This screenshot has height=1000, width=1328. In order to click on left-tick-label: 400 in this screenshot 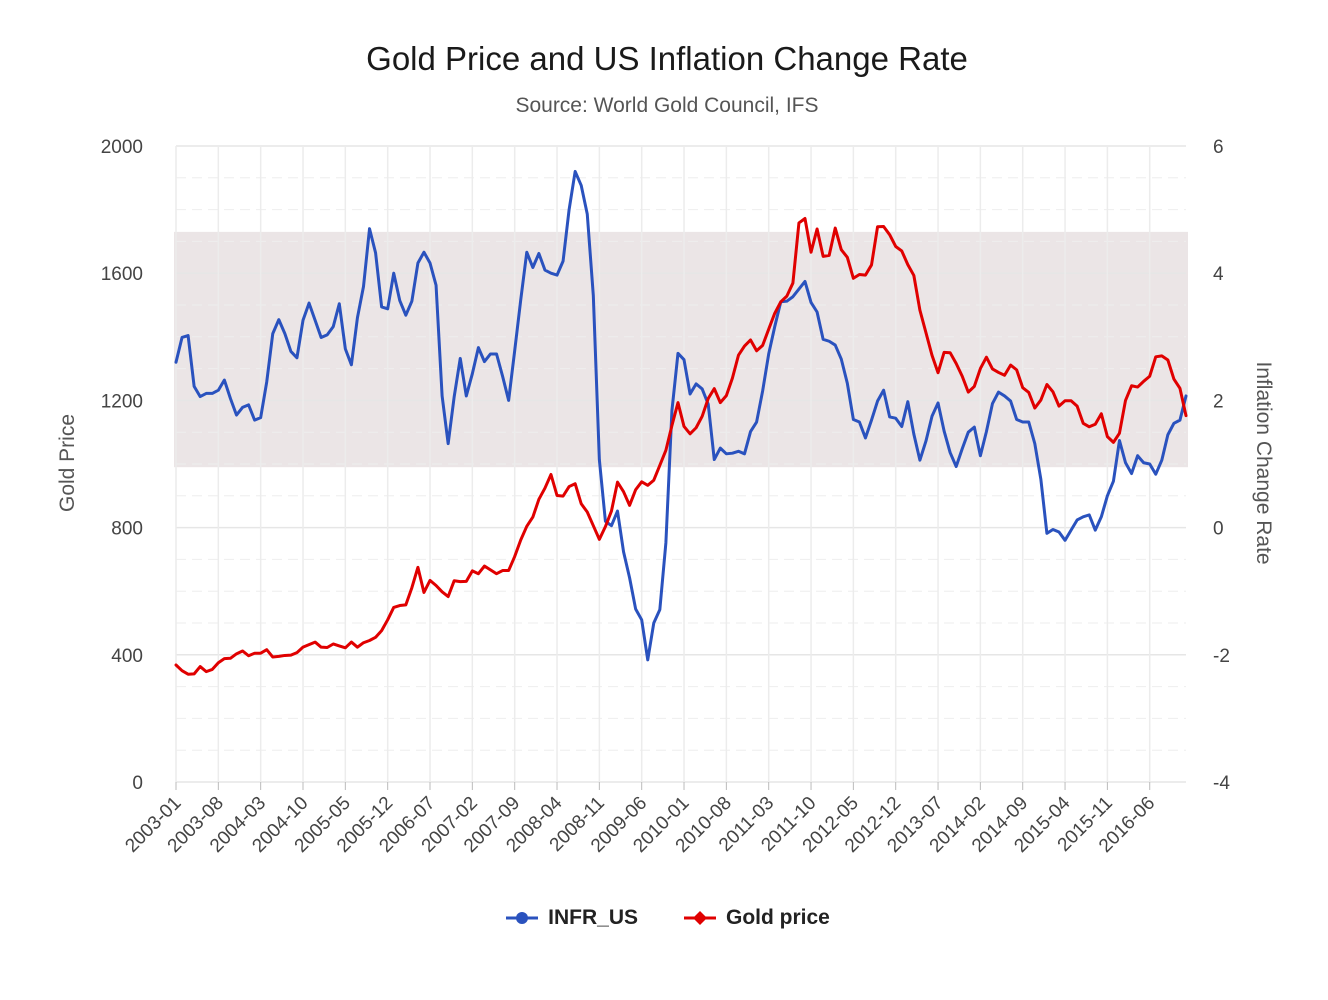, I will do `click(127, 656)`.